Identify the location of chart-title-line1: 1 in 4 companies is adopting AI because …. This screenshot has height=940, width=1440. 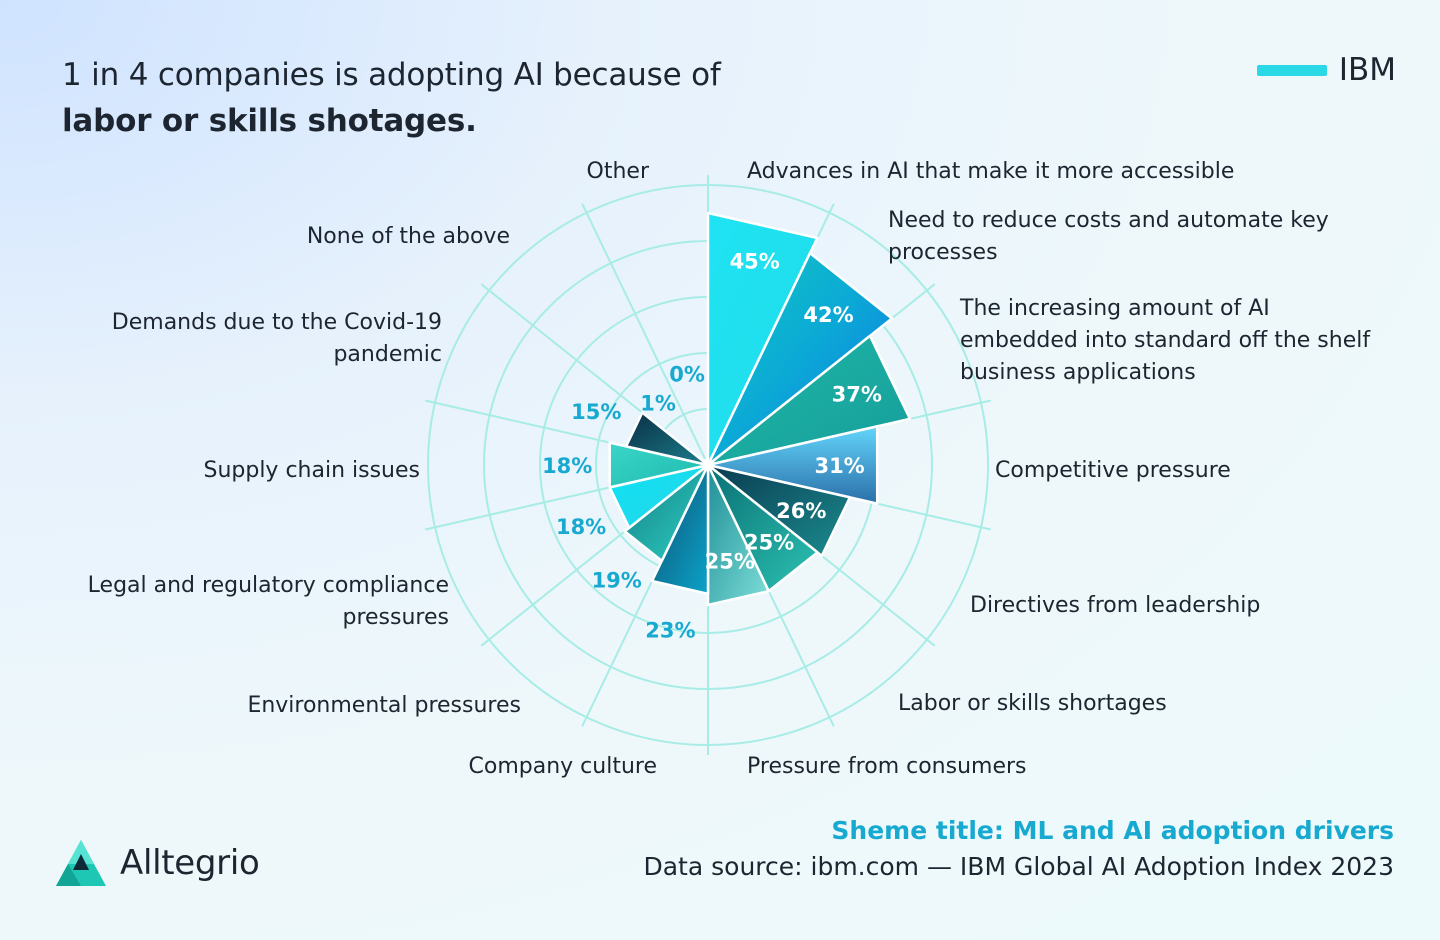
(391, 75).